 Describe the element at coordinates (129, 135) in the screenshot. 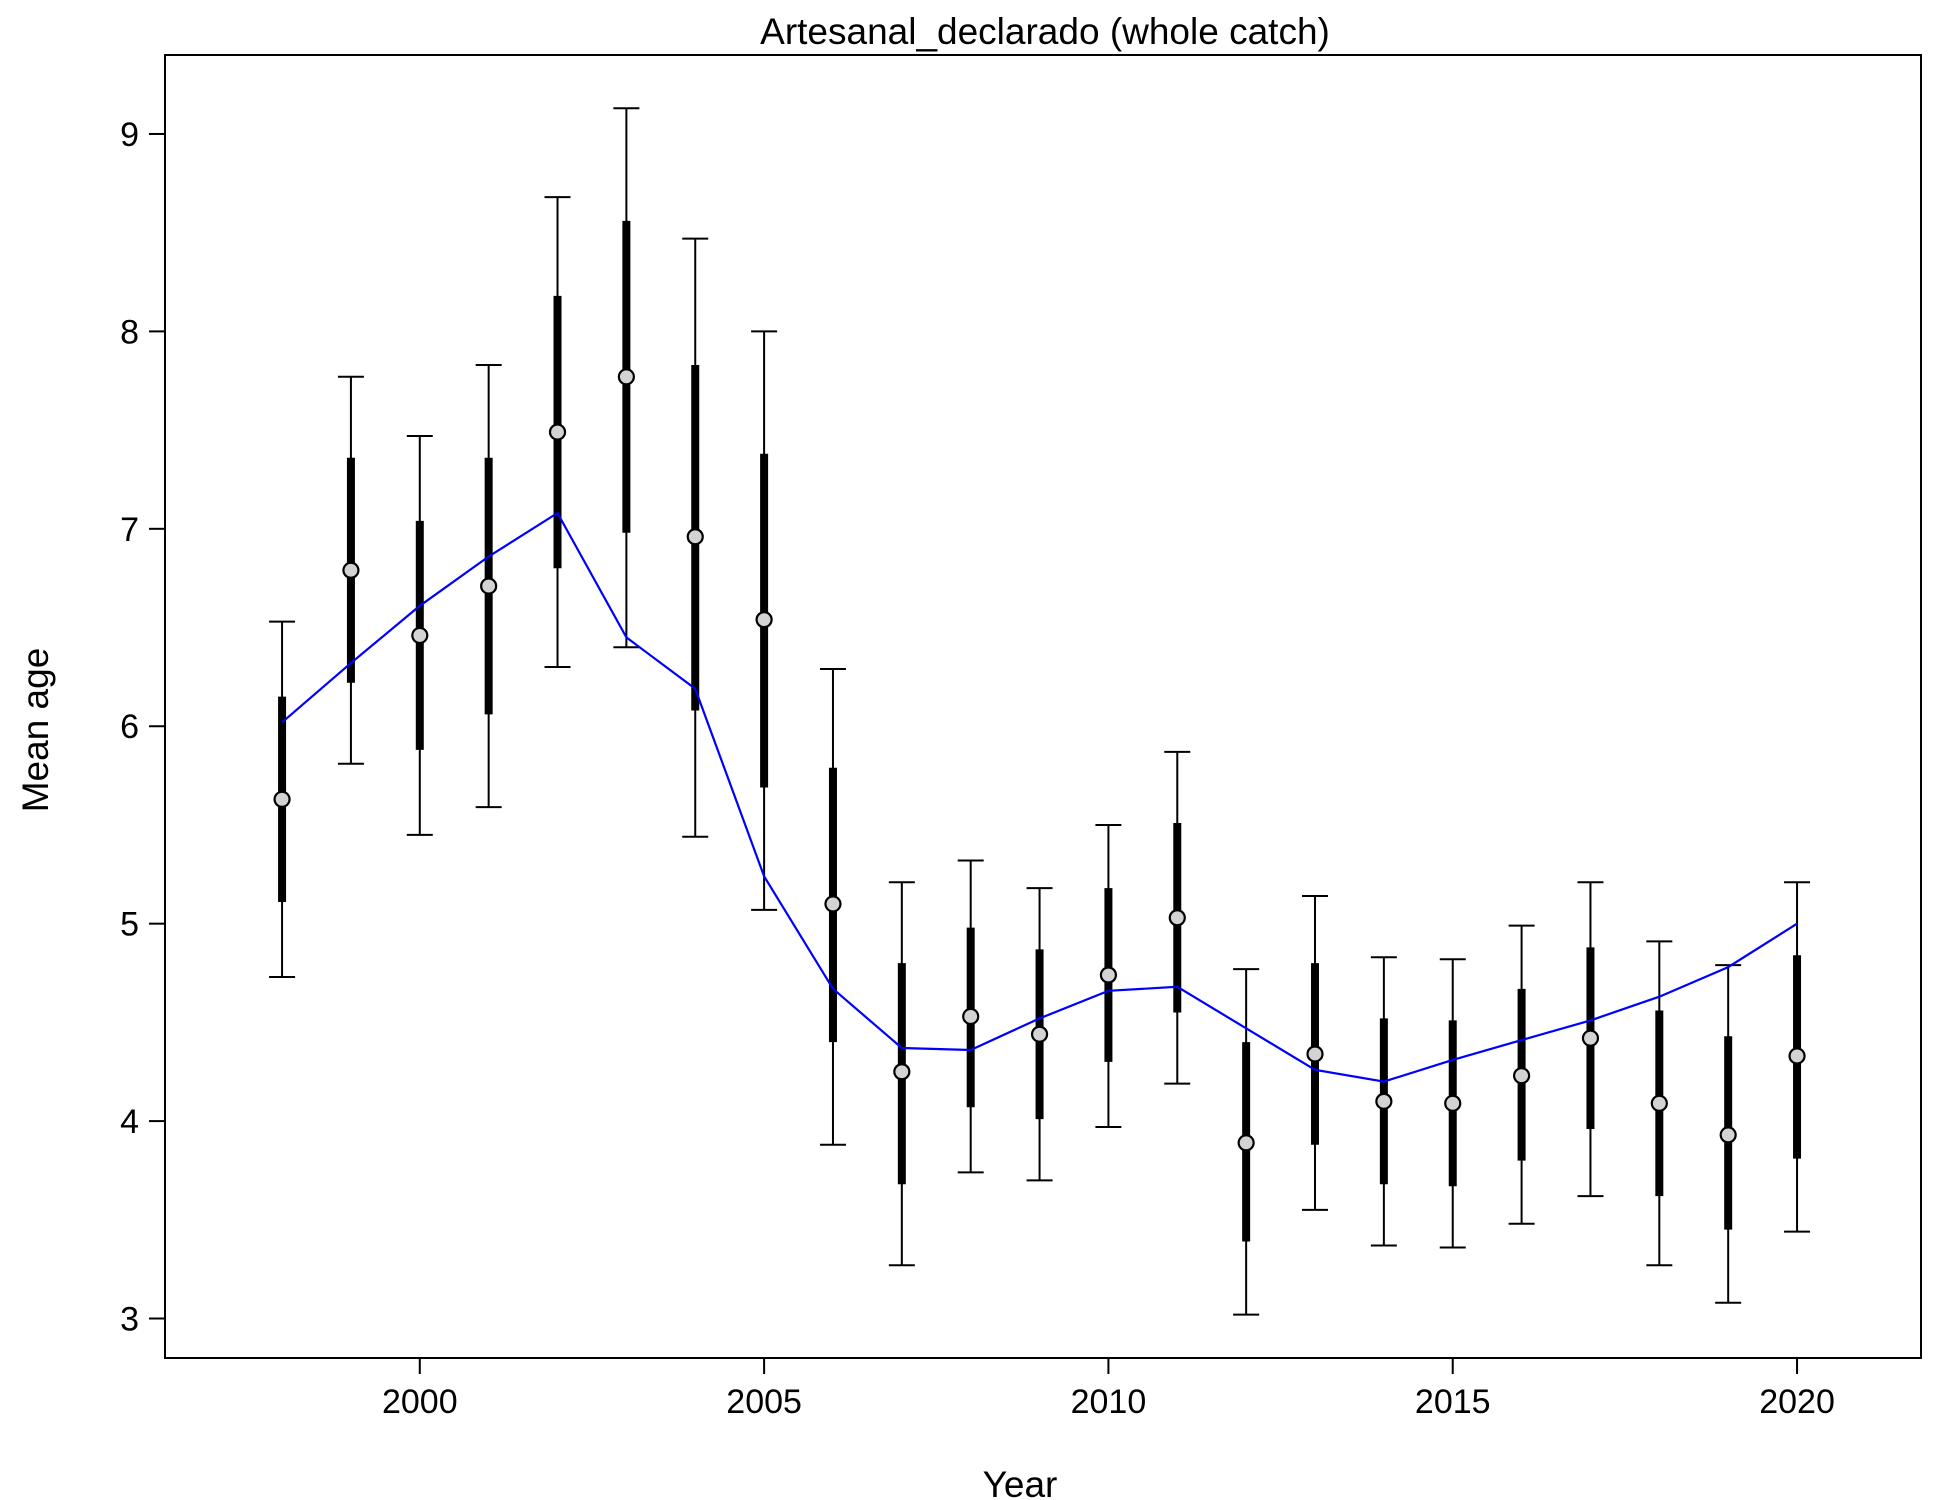

I see `y-tick-label: 9` at that location.